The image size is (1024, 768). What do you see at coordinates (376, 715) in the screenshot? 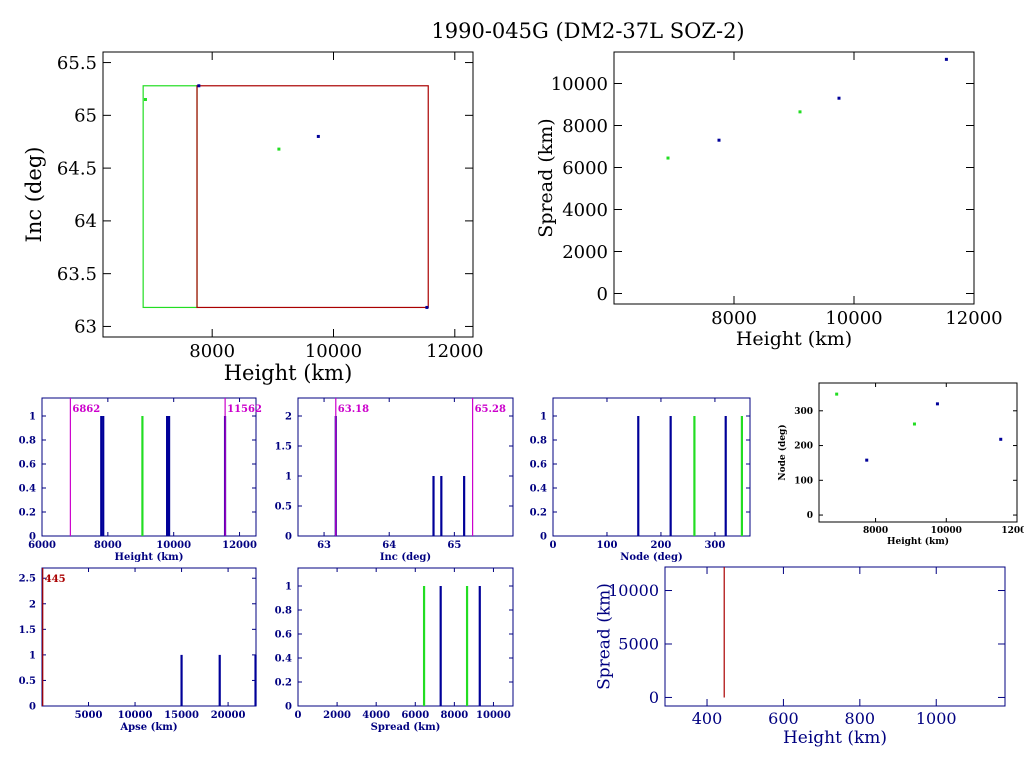
I see `x-tick-label: 4000` at bounding box center [376, 715].